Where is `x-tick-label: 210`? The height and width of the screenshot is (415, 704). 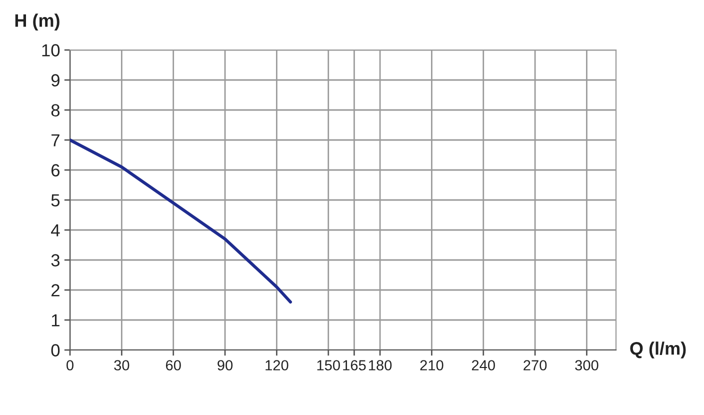 x-tick-label: 210 is located at coordinates (432, 365).